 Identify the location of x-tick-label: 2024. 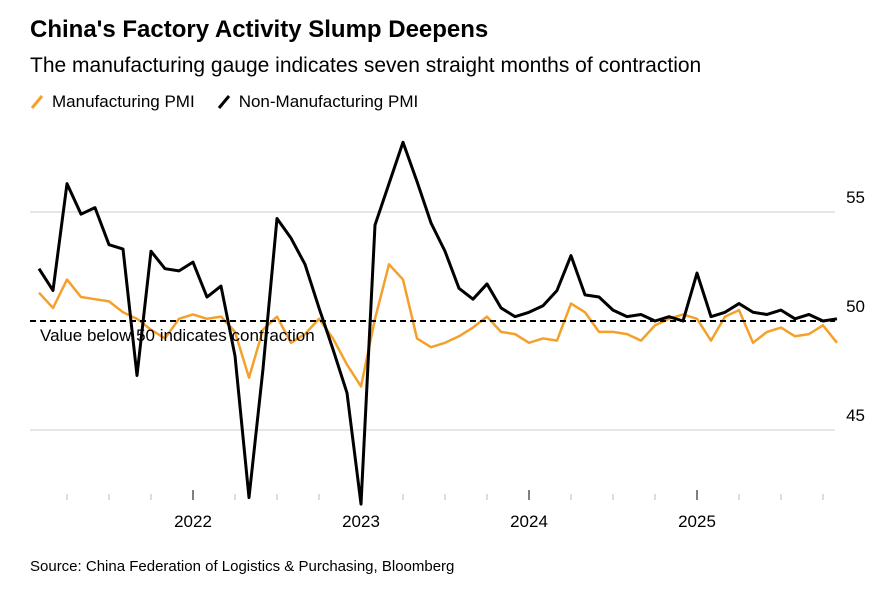
(529, 521).